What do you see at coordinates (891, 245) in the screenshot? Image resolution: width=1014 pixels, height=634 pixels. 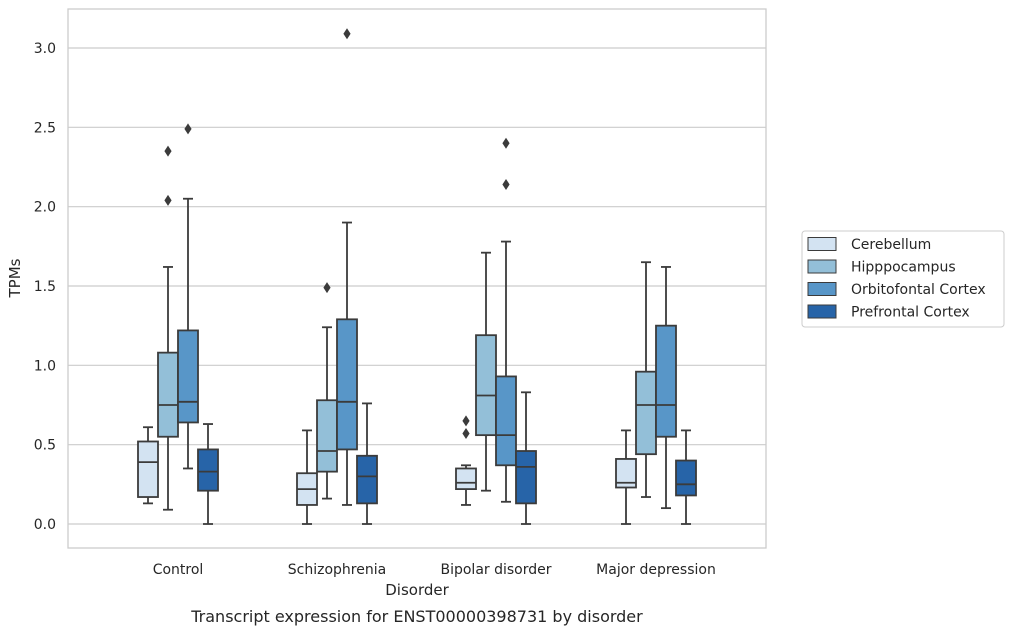 I see `legend-label: Cerebellum` at bounding box center [891, 245].